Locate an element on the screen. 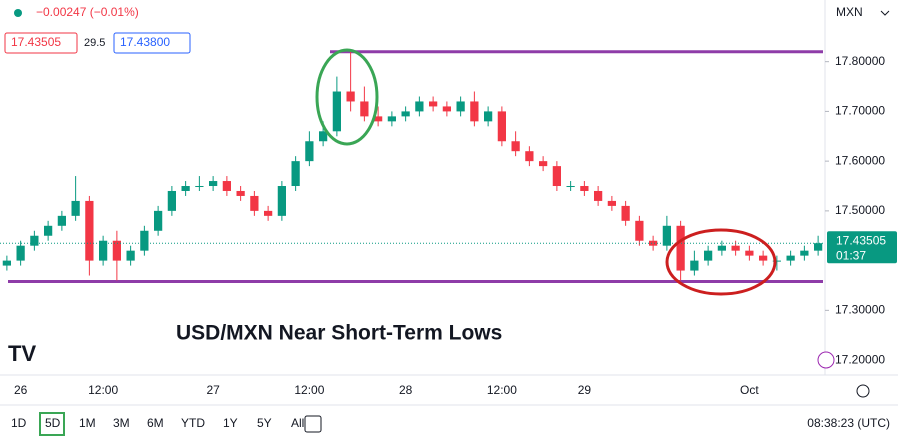 The height and width of the screenshot is (443, 898). bid-box is located at coordinates (41, 43).